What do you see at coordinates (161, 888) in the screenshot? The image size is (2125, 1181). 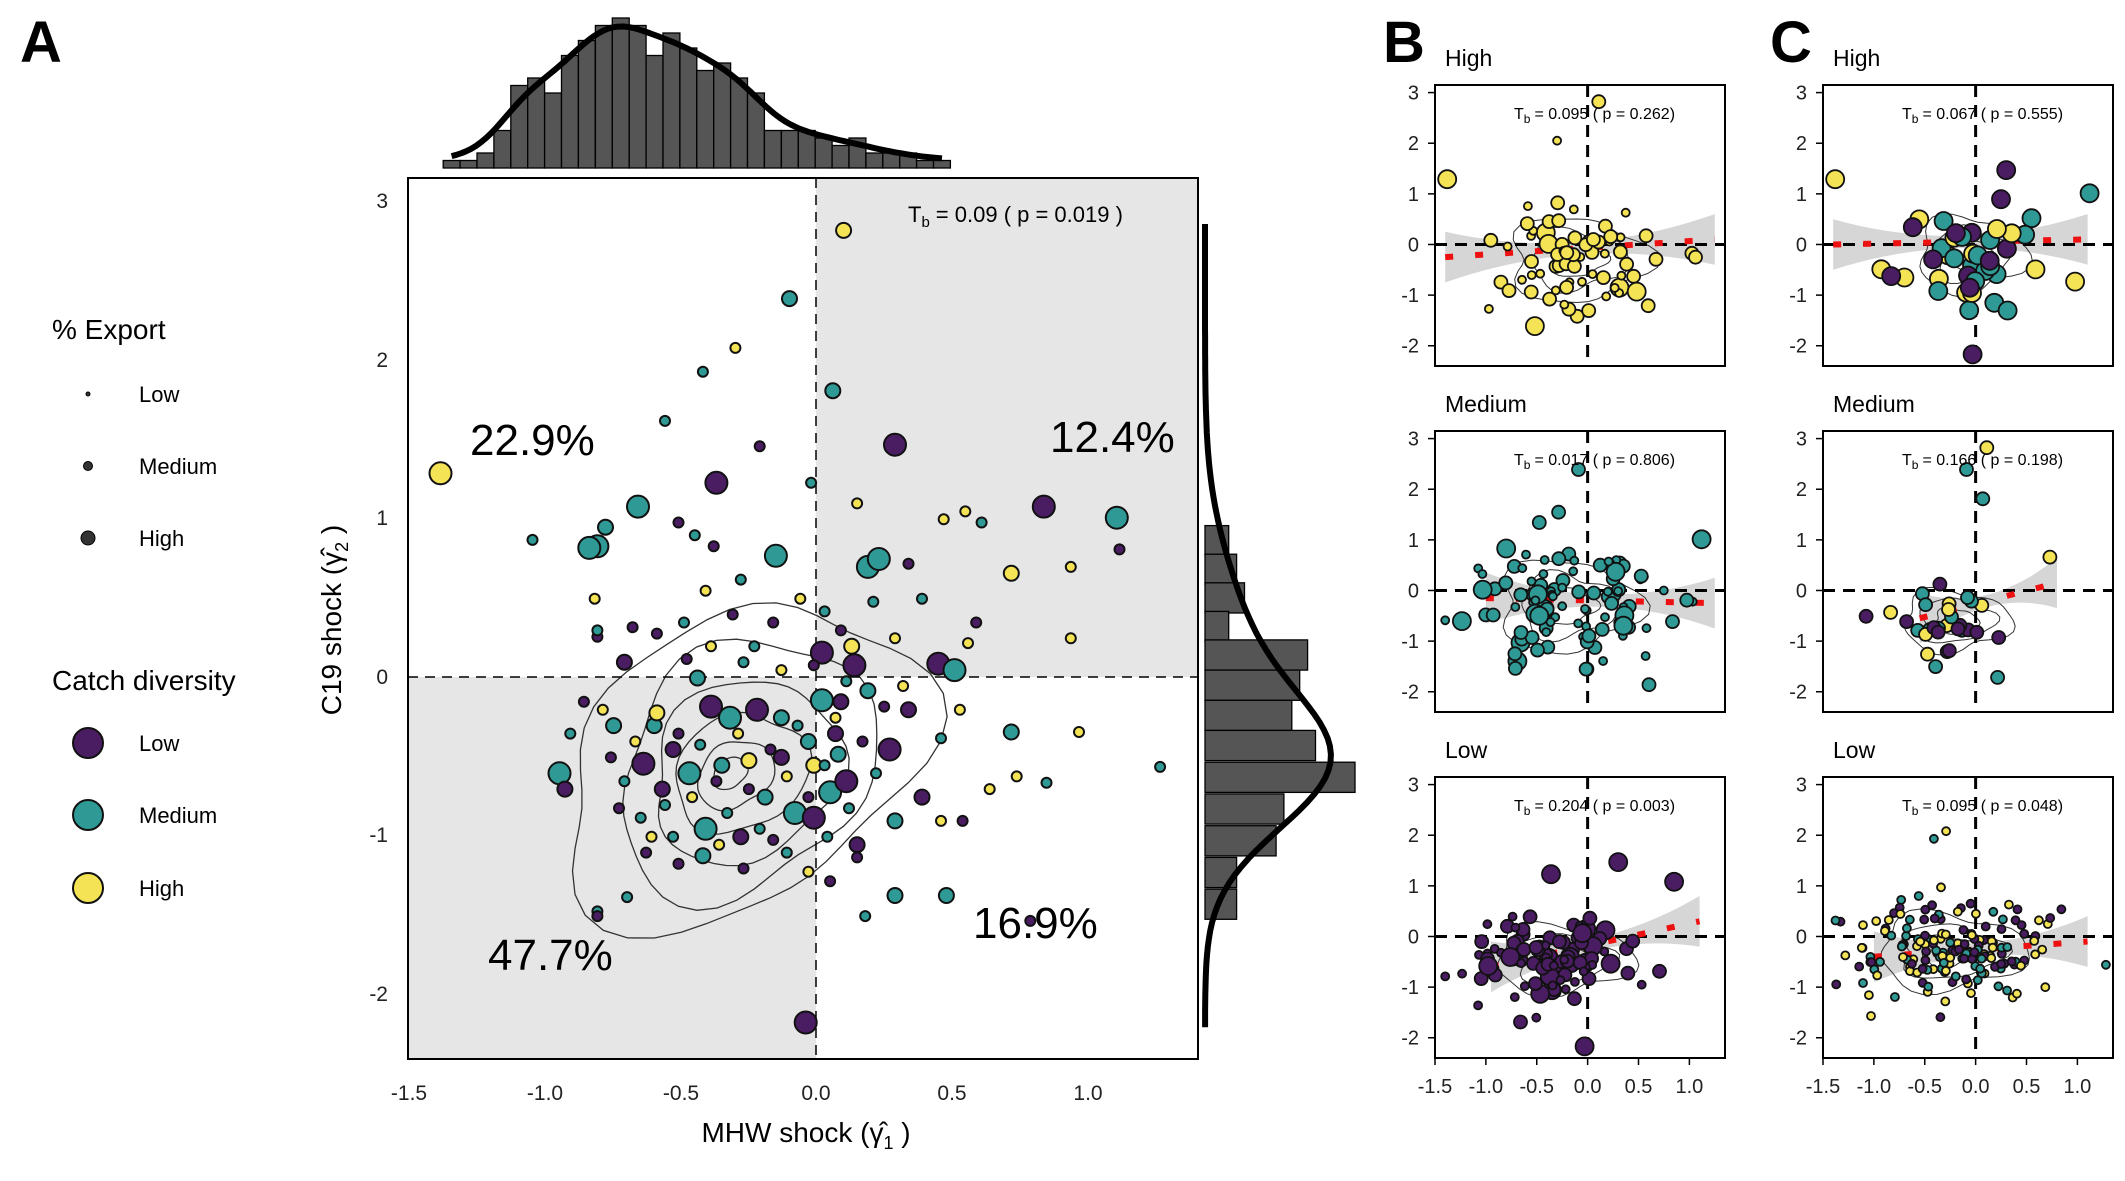 I see `legend-diversity-label-high: High` at bounding box center [161, 888].